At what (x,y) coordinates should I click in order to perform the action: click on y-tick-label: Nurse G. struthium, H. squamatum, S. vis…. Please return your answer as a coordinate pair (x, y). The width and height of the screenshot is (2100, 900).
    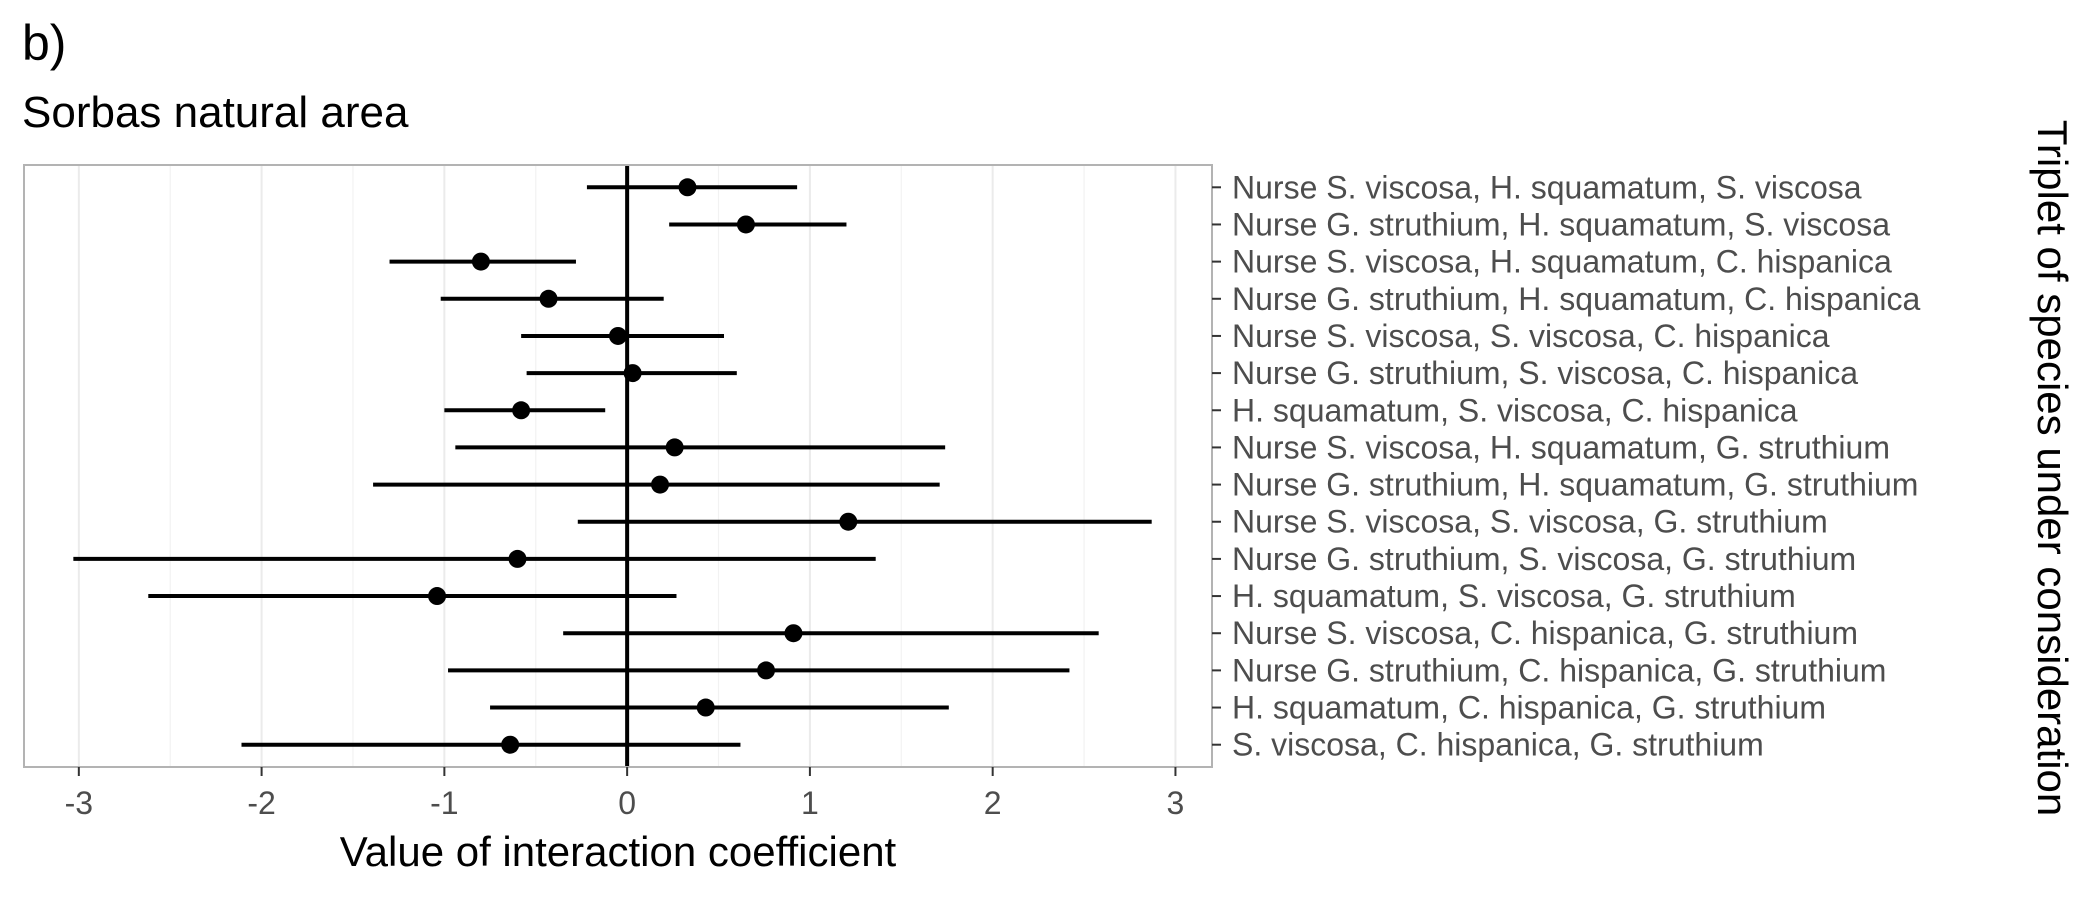
    Looking at the image, I should click on (1561, 224).